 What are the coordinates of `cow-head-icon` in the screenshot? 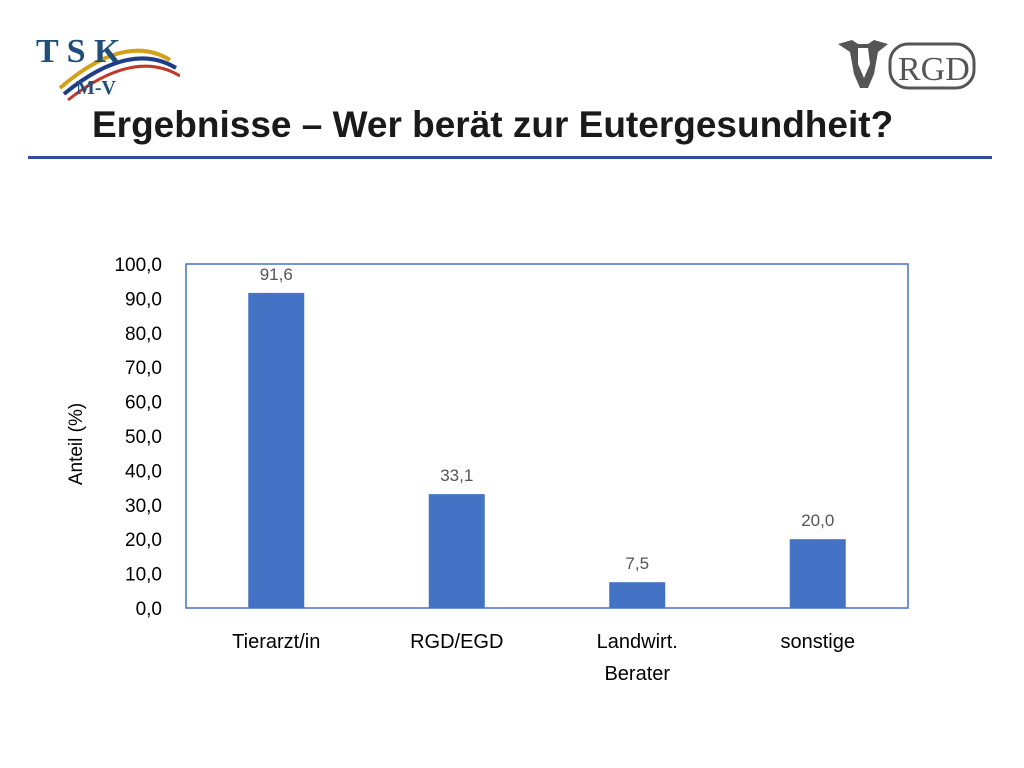 It's located at (863, 64).